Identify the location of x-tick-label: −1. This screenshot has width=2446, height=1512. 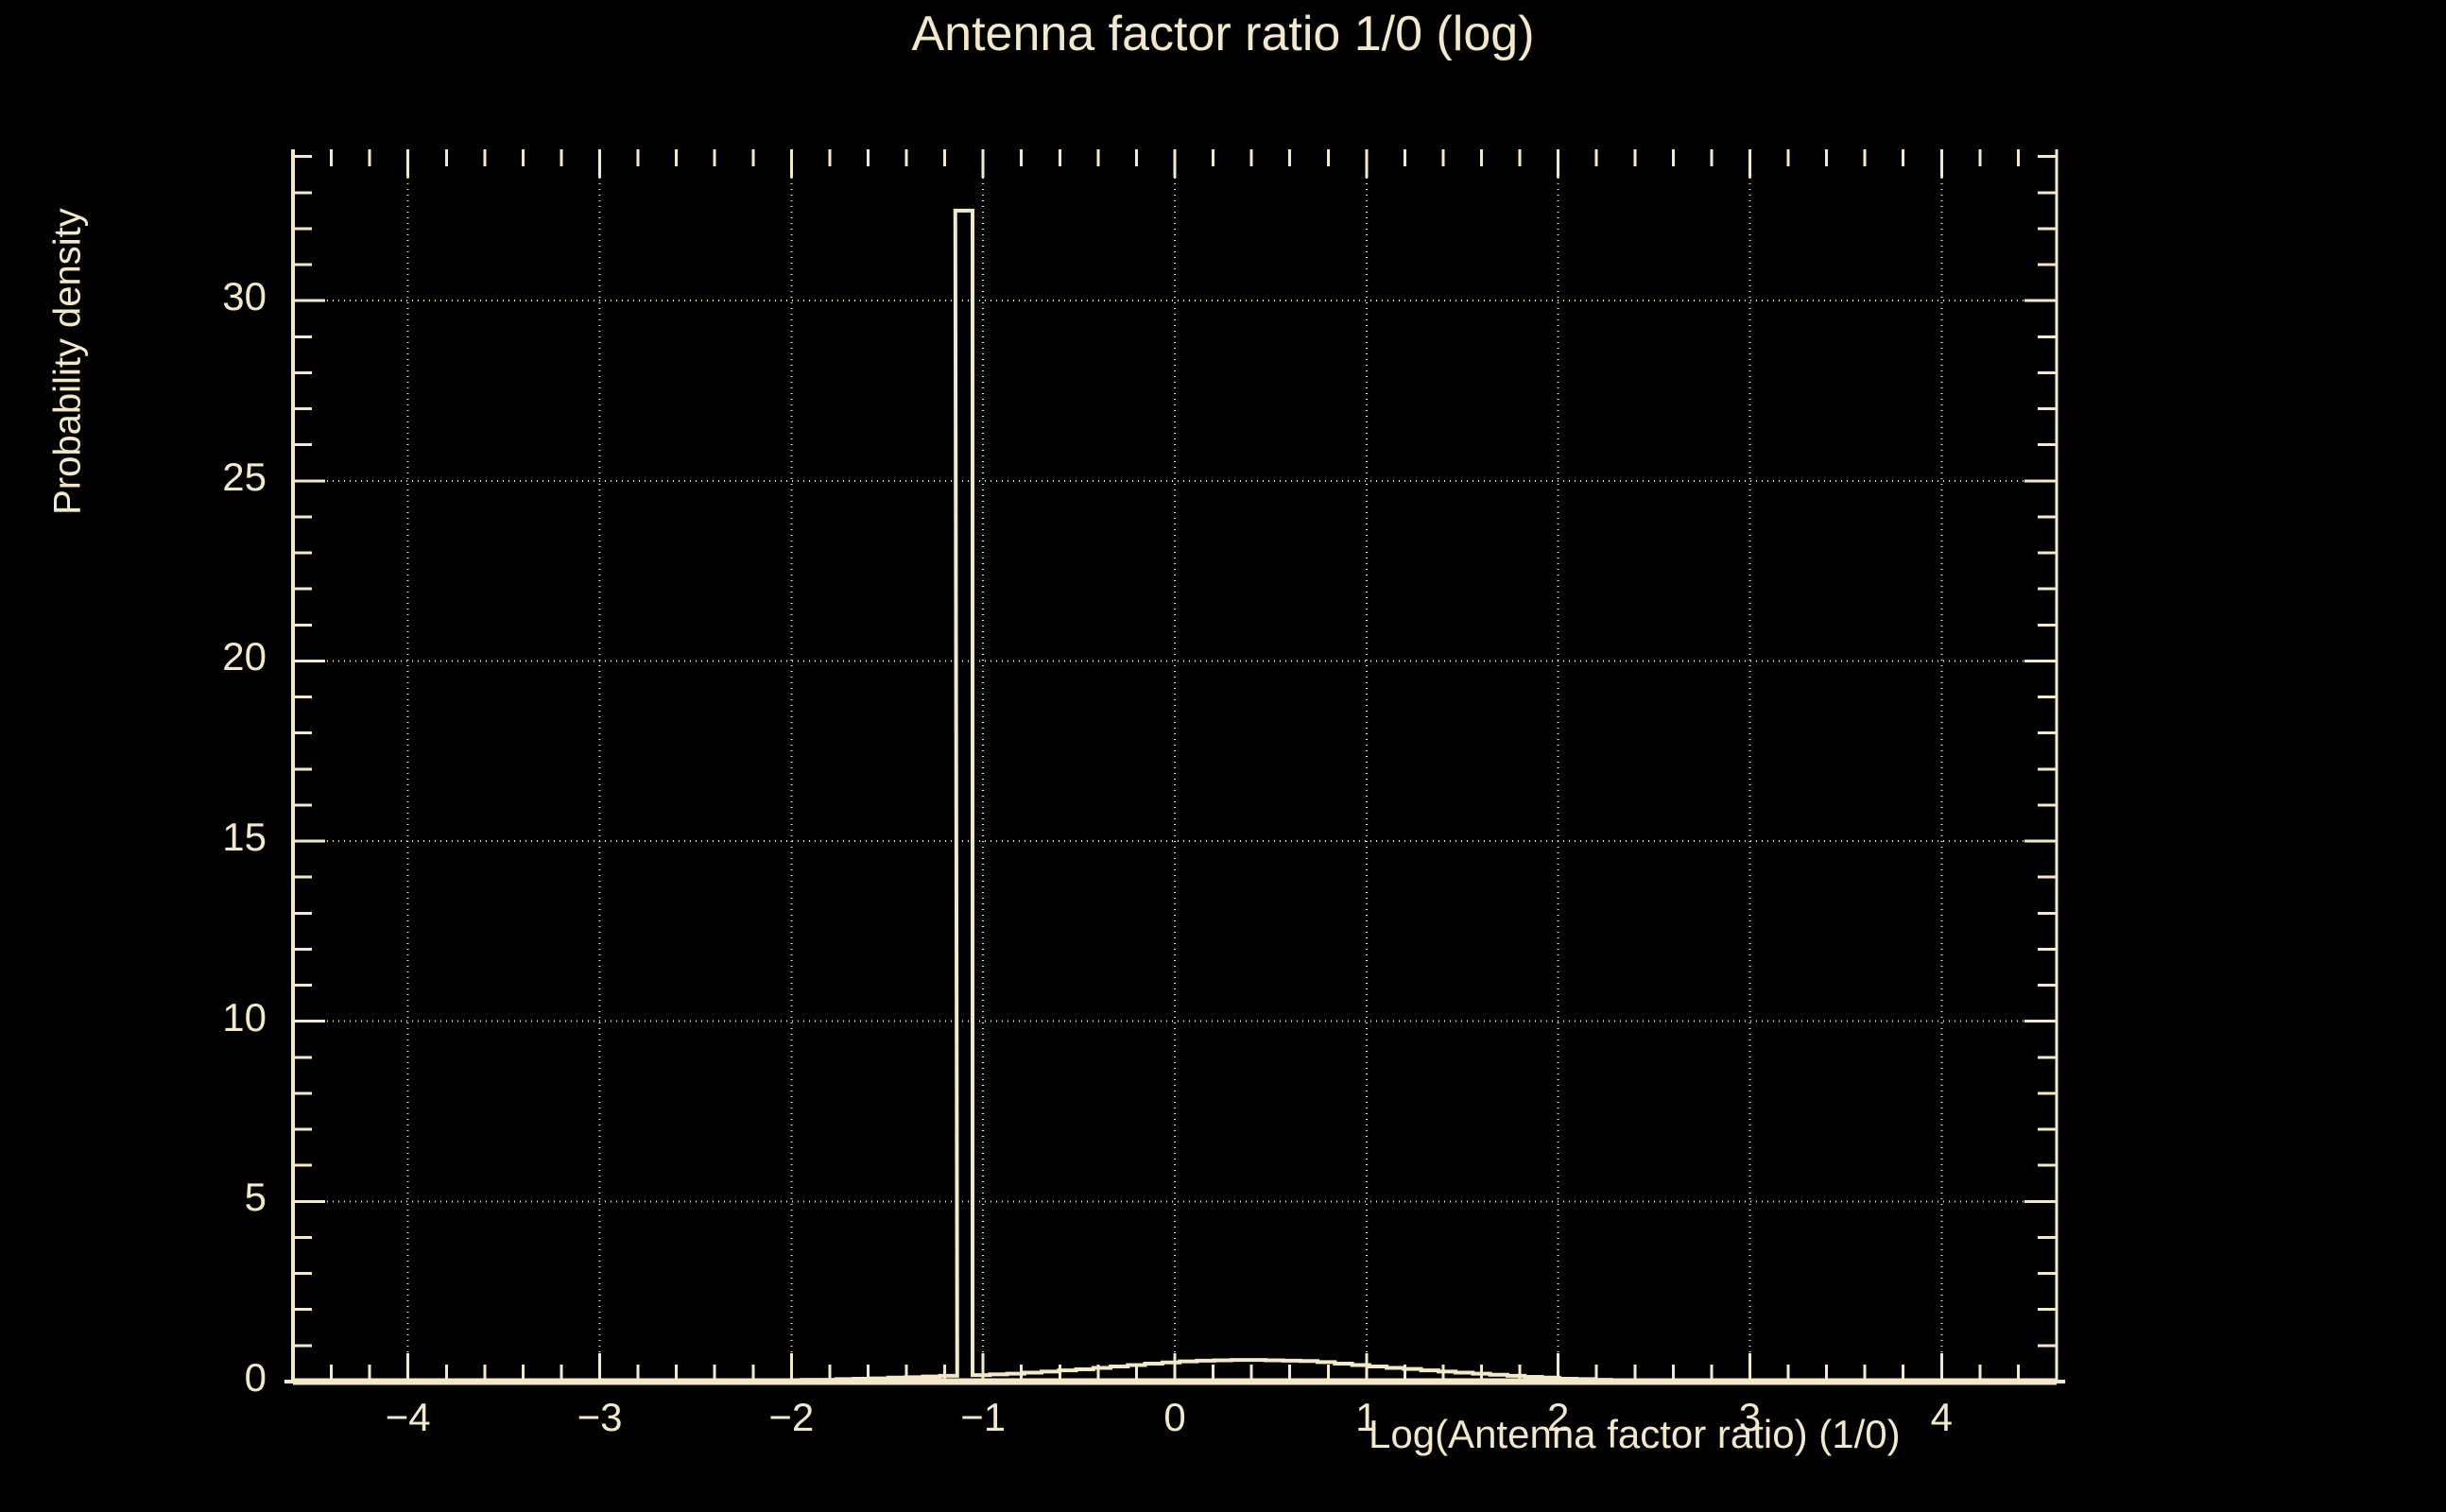
(984, 1417).